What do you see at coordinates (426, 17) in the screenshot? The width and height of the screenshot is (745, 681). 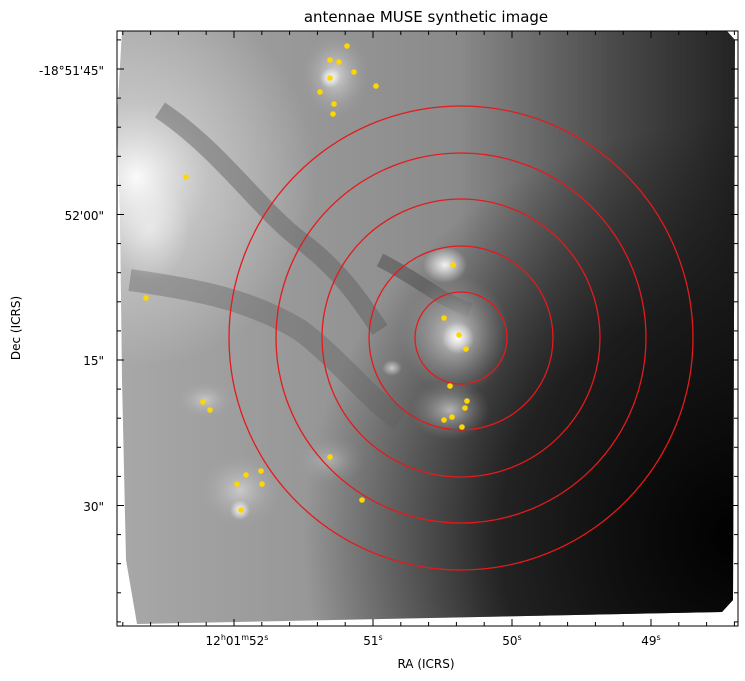 I see `plot-title: antennae MUSE synthetic image` at bounding box center [426, 17].